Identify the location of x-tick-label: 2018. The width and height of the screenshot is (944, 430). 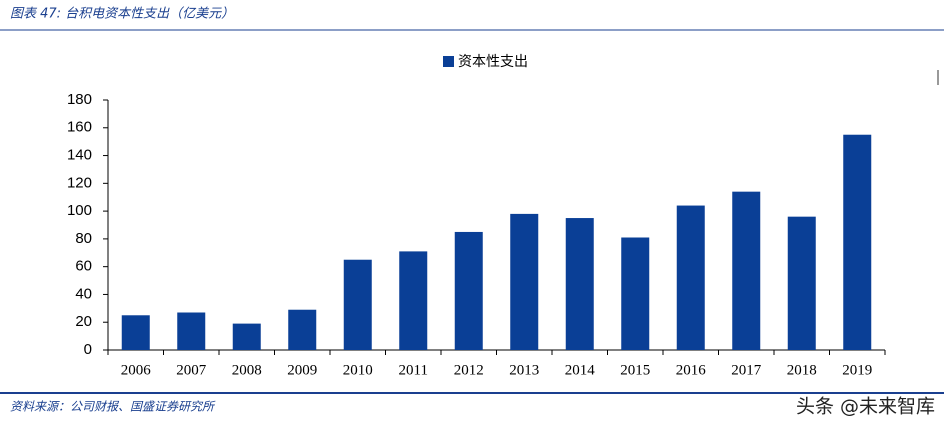
(802, 370).